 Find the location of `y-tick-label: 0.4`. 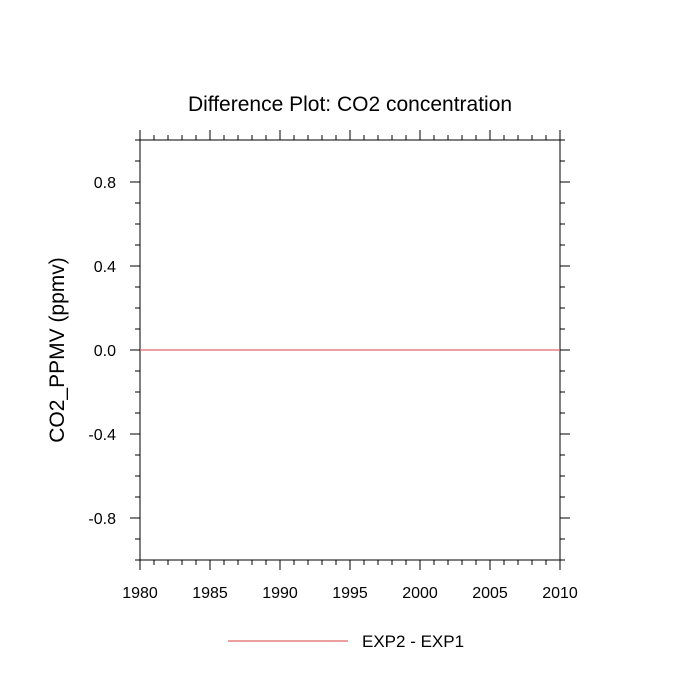

y-tick-label: 0.4 is located at coordinates (105, 267).